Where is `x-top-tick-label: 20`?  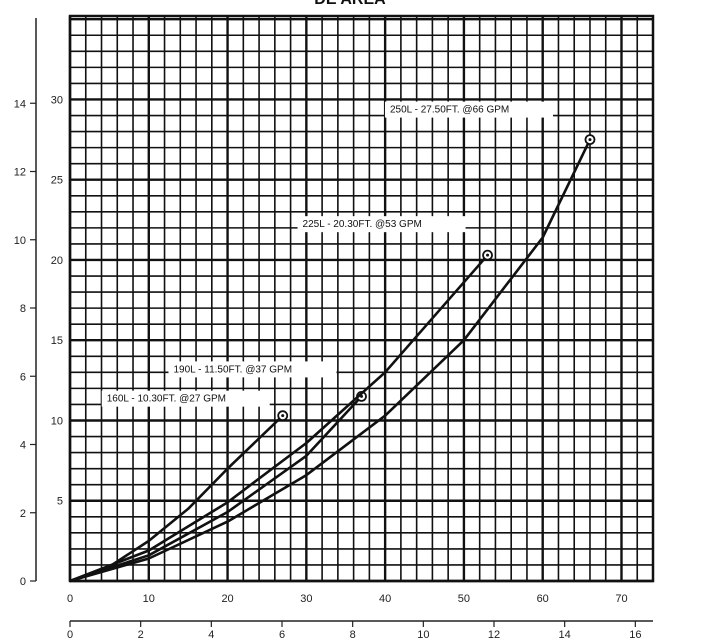
x-top-tick-label: 20 is located at coordinates (227, 599).